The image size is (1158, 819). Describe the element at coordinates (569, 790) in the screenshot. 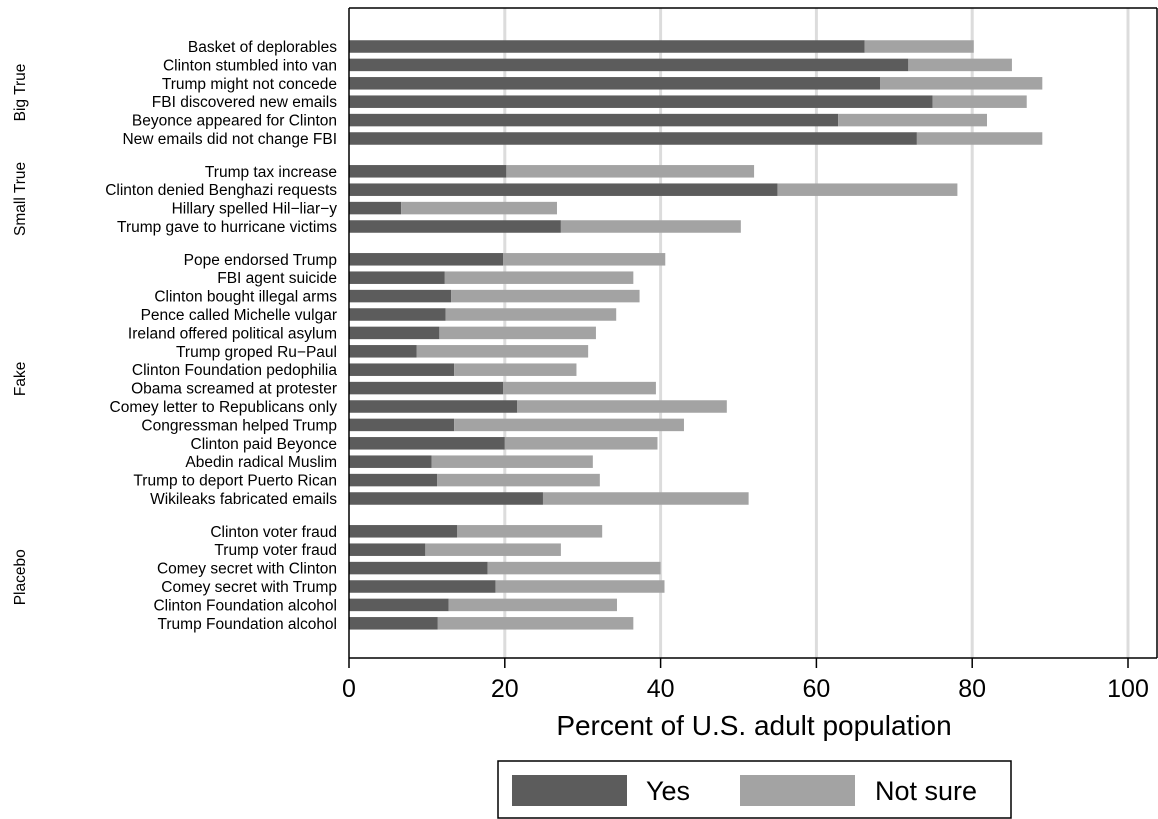

I see `legend-swatch-yes` at that location.